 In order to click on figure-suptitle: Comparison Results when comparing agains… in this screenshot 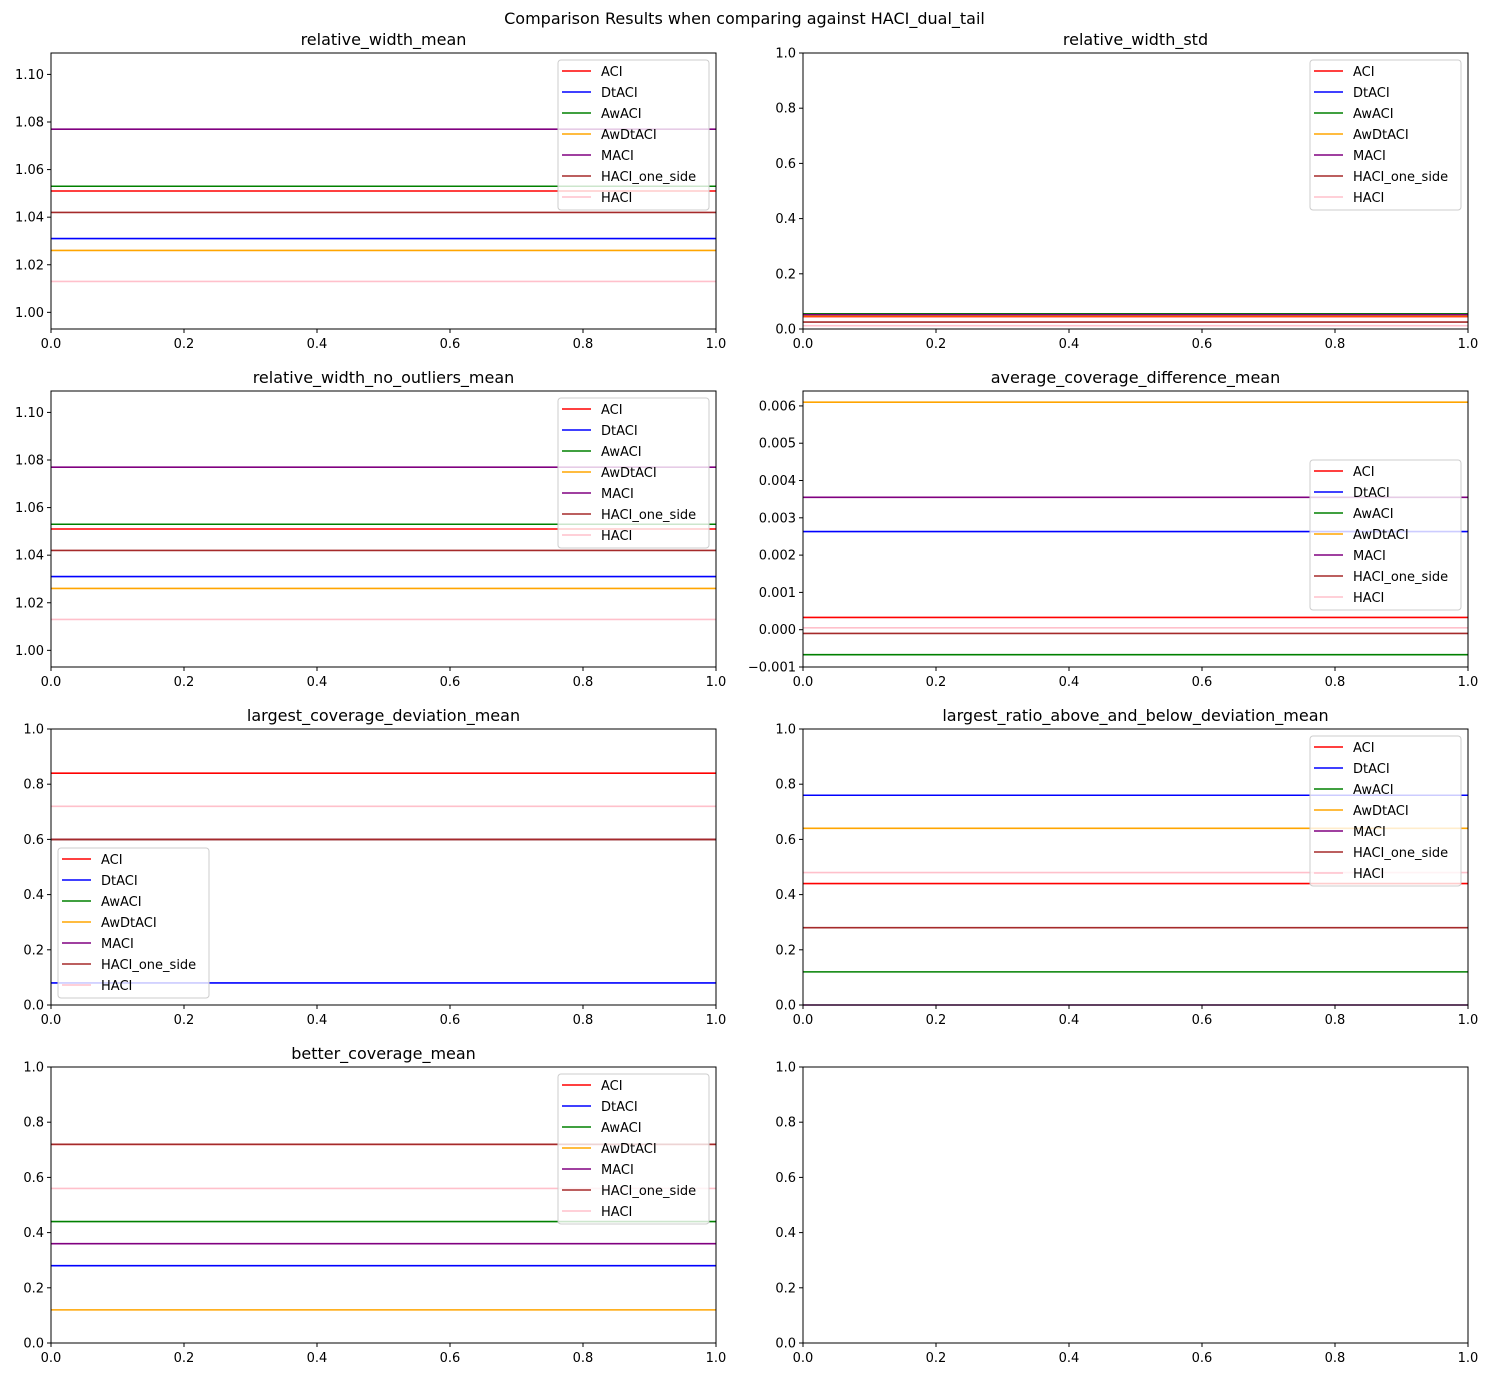, I will do `click(744, 19)`.